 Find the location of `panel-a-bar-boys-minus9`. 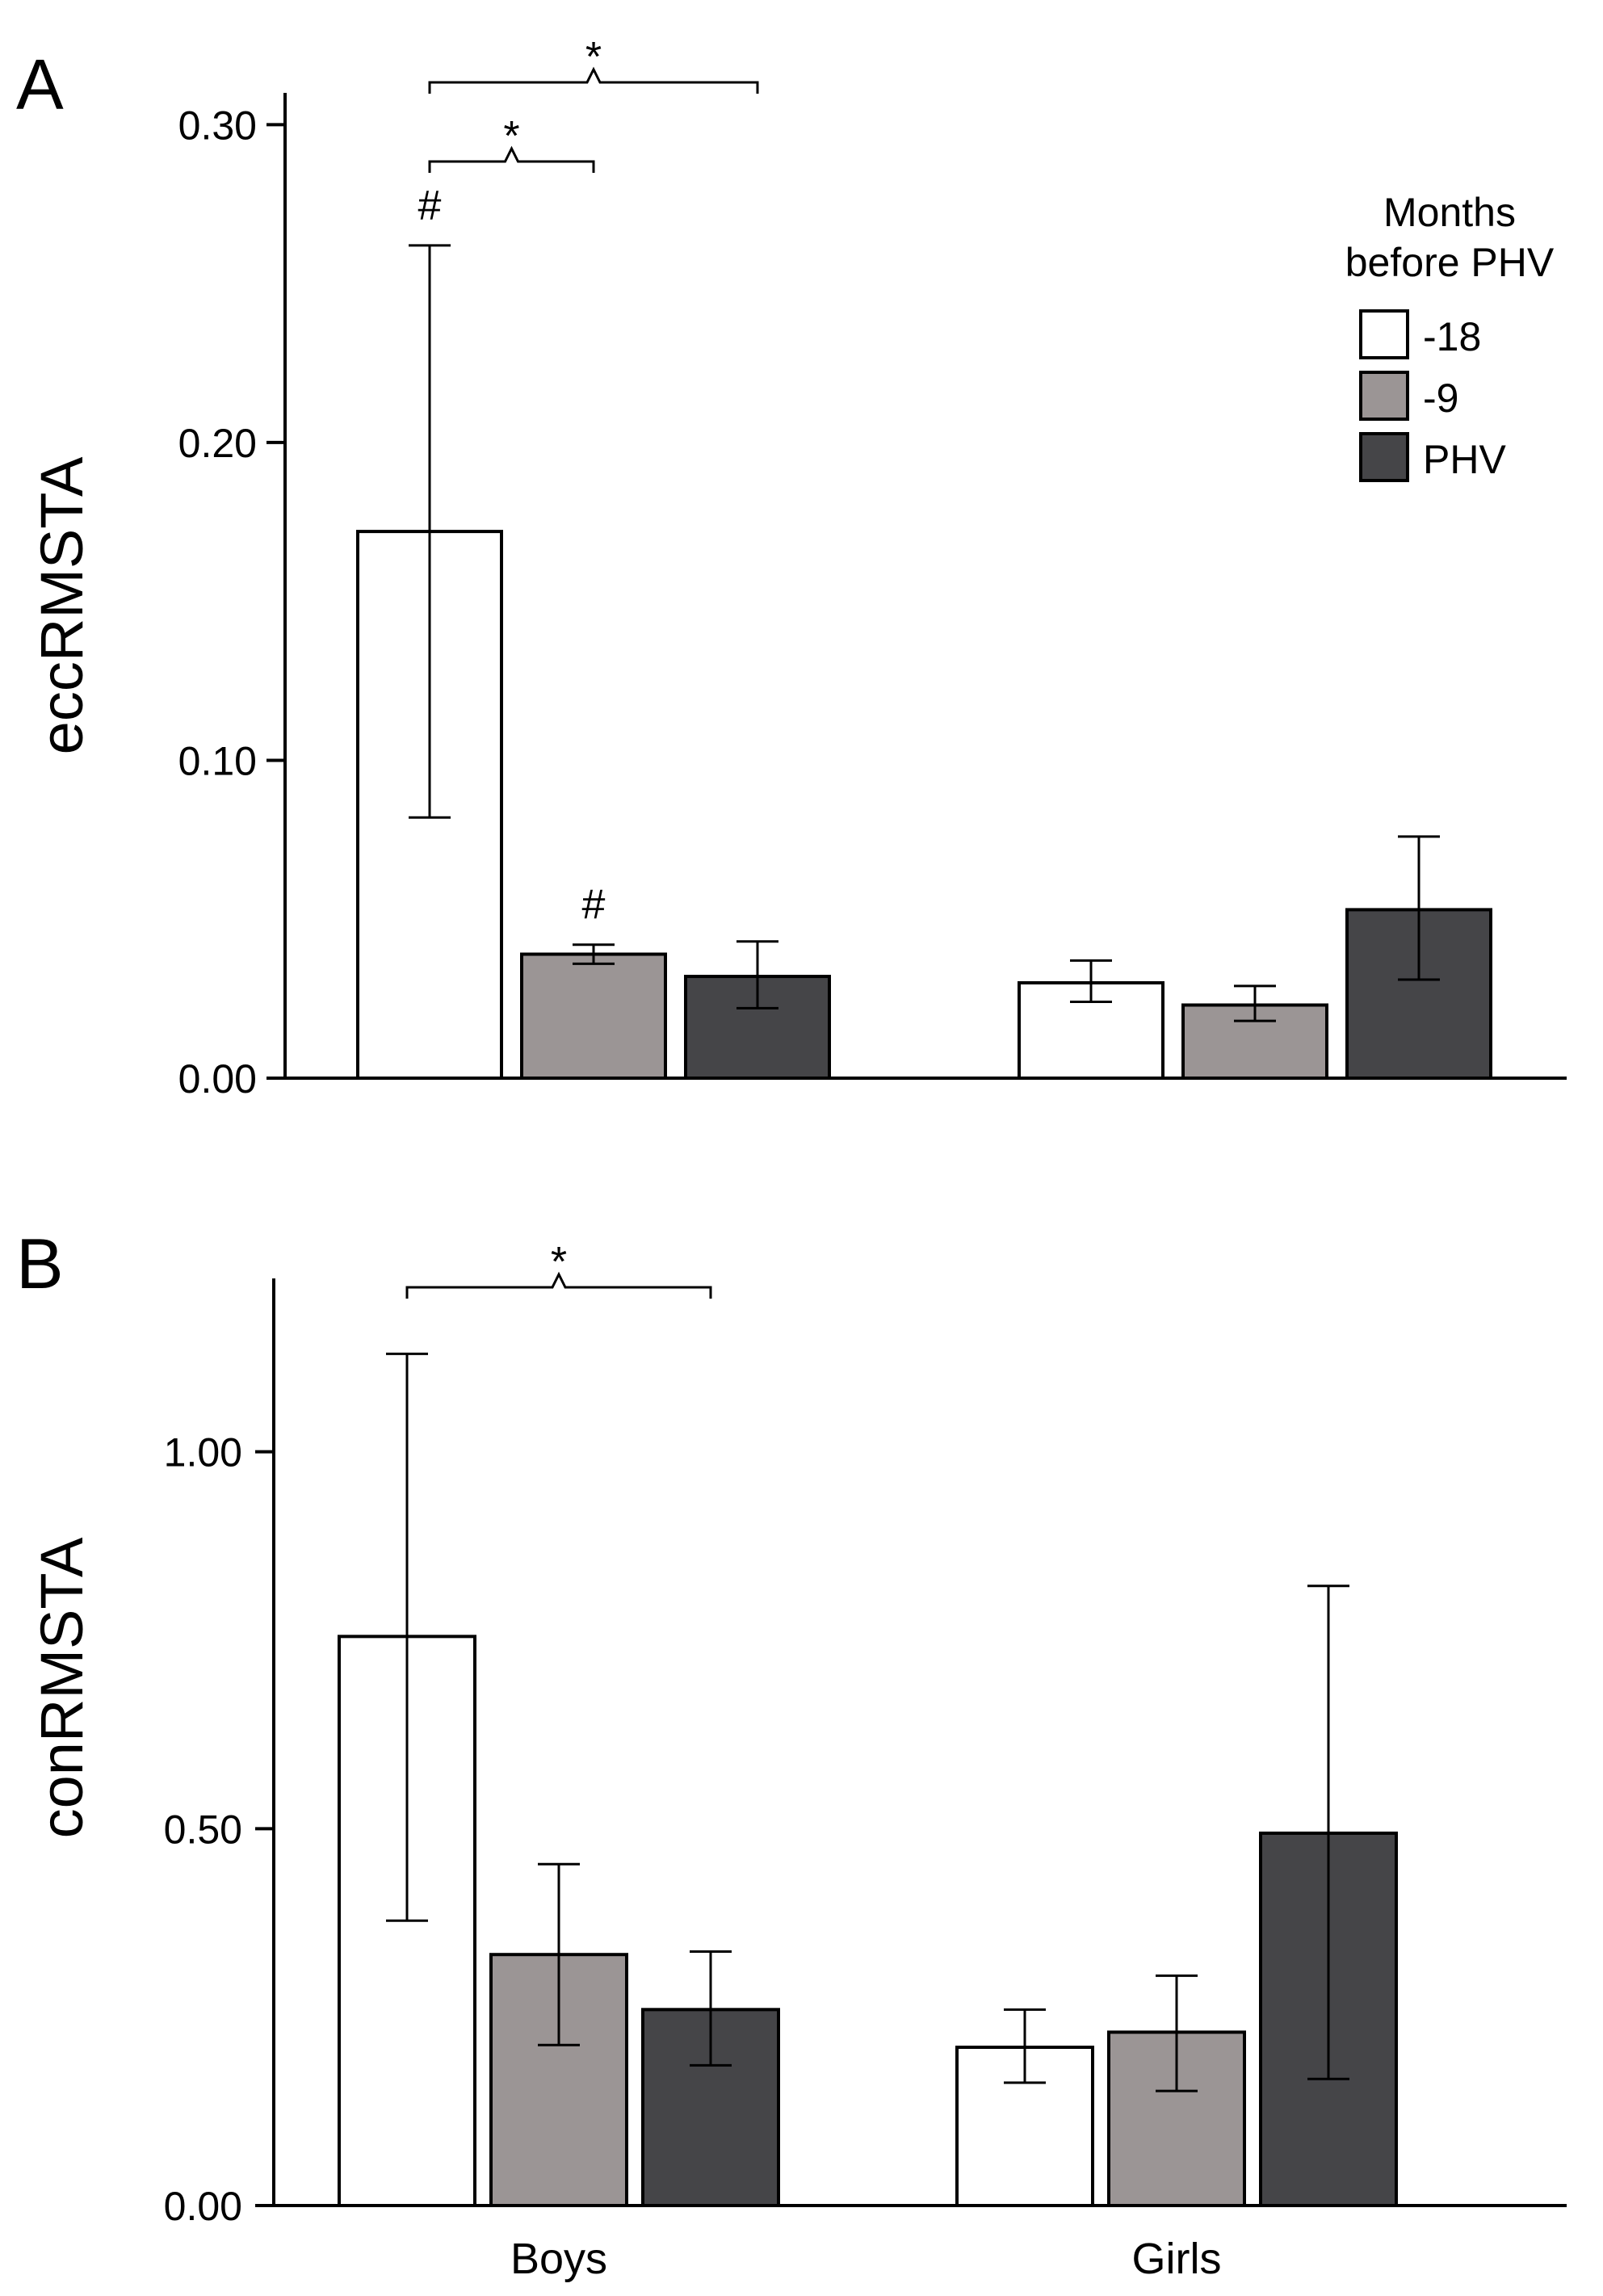

panel-a-bar-boys-minus9 is located at coordinates (593, 1016).